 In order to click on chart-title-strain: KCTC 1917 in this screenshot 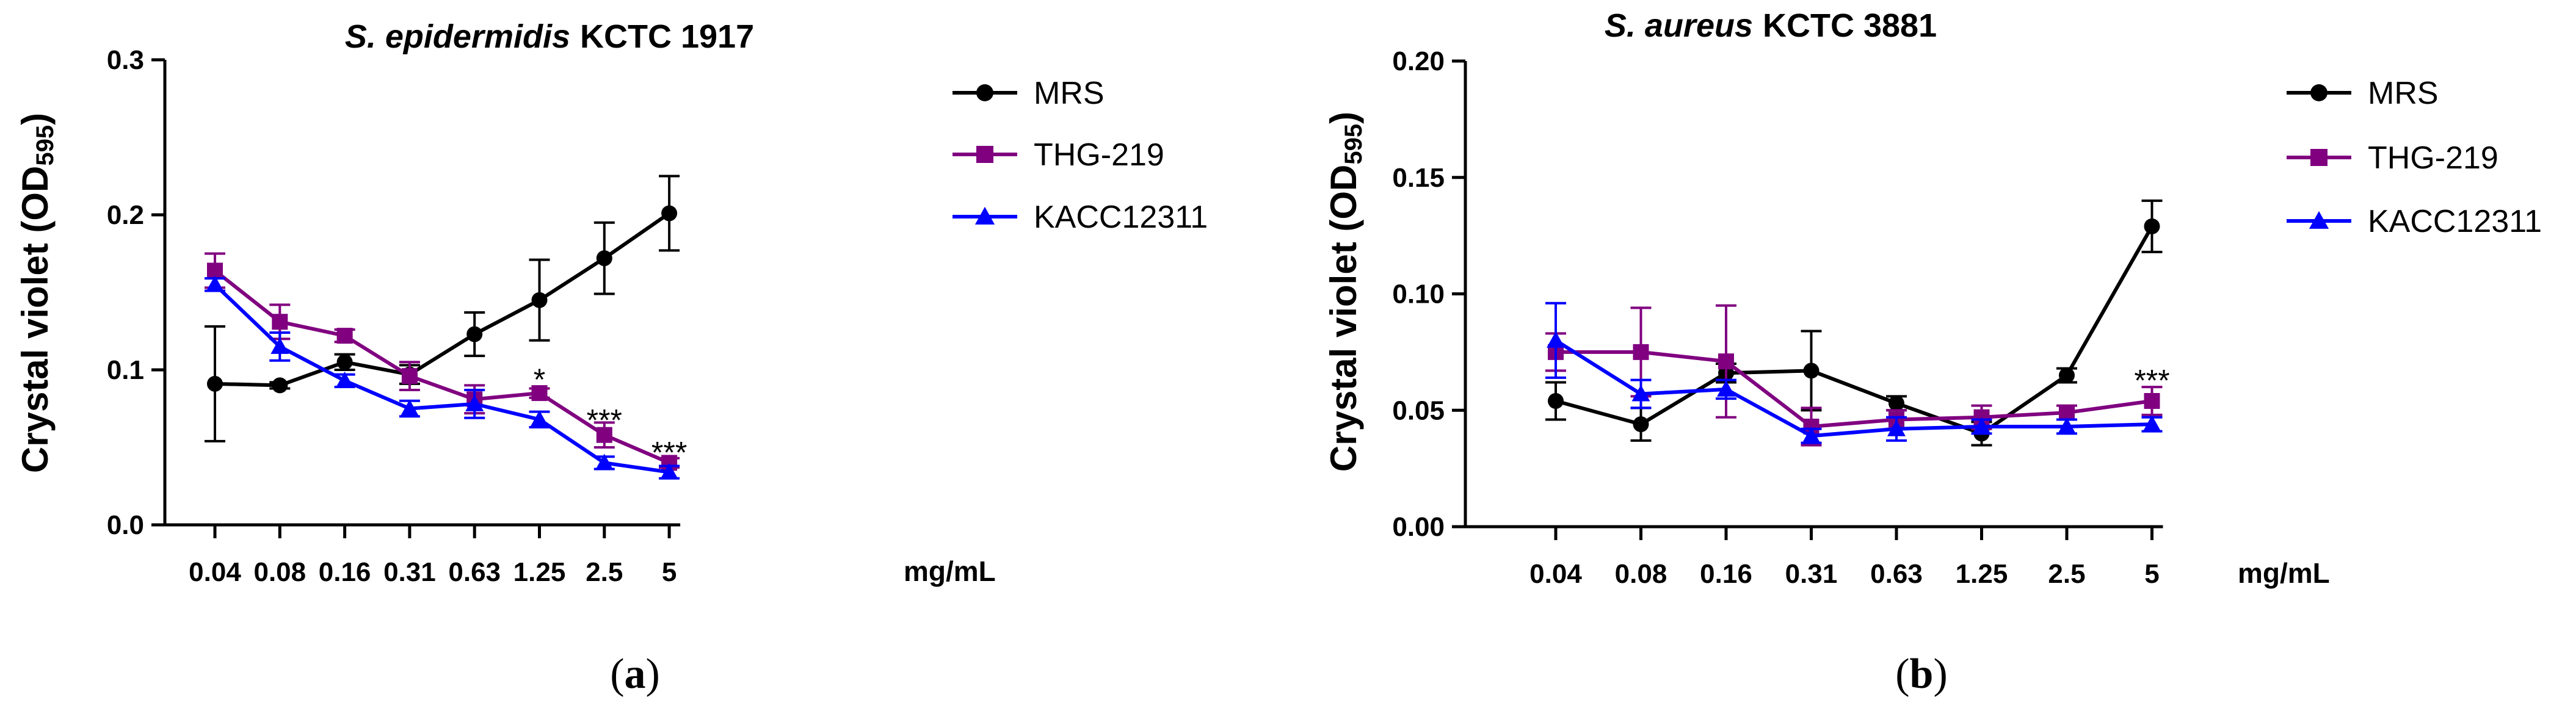, I will do `click(667, 37)`.